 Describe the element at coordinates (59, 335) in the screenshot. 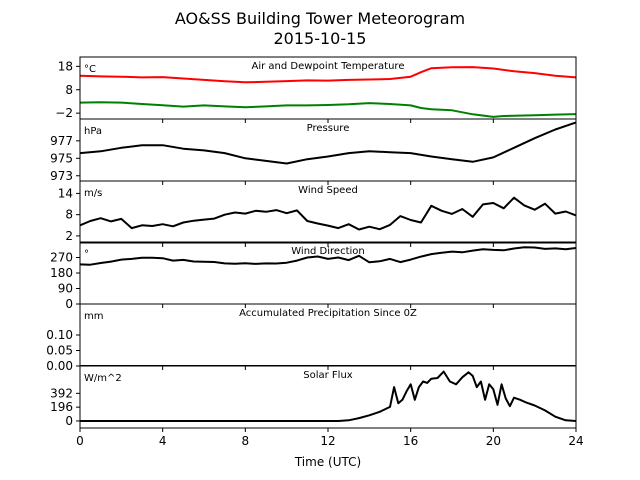

I see `y-tick-label: 0.10` at that location.